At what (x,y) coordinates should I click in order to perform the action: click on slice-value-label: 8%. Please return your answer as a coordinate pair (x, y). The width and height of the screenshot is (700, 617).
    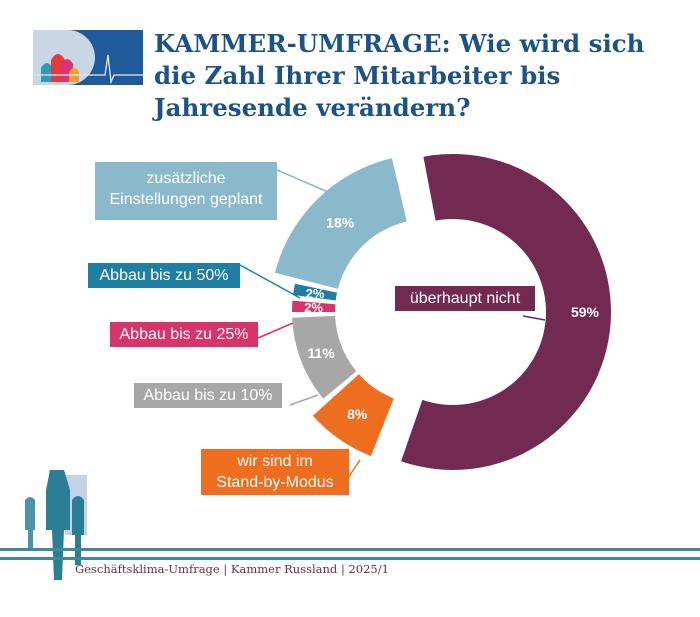
    Looking at the image, I should click on (357, 414).